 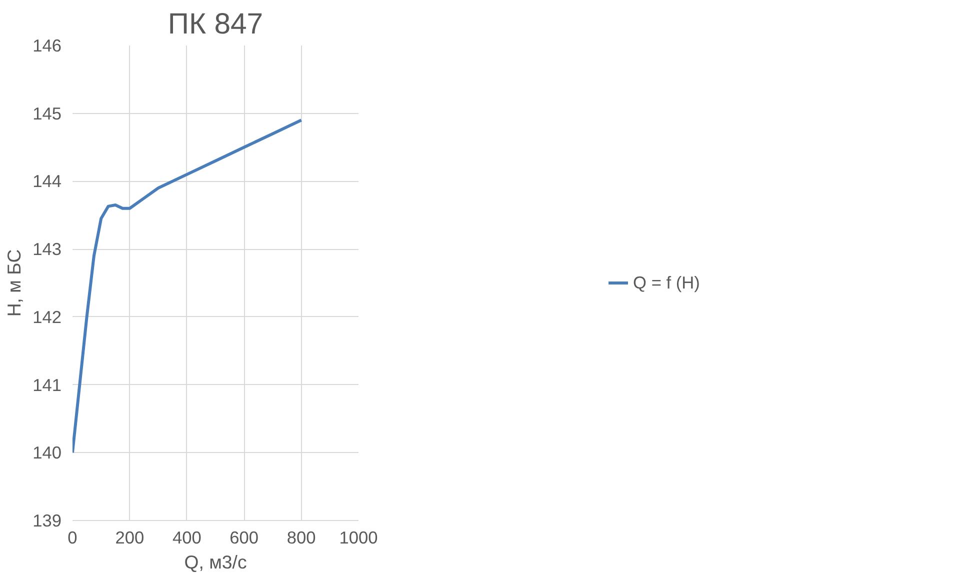 I want to click on y-tick-label: 142, so click(x=47, y=316).